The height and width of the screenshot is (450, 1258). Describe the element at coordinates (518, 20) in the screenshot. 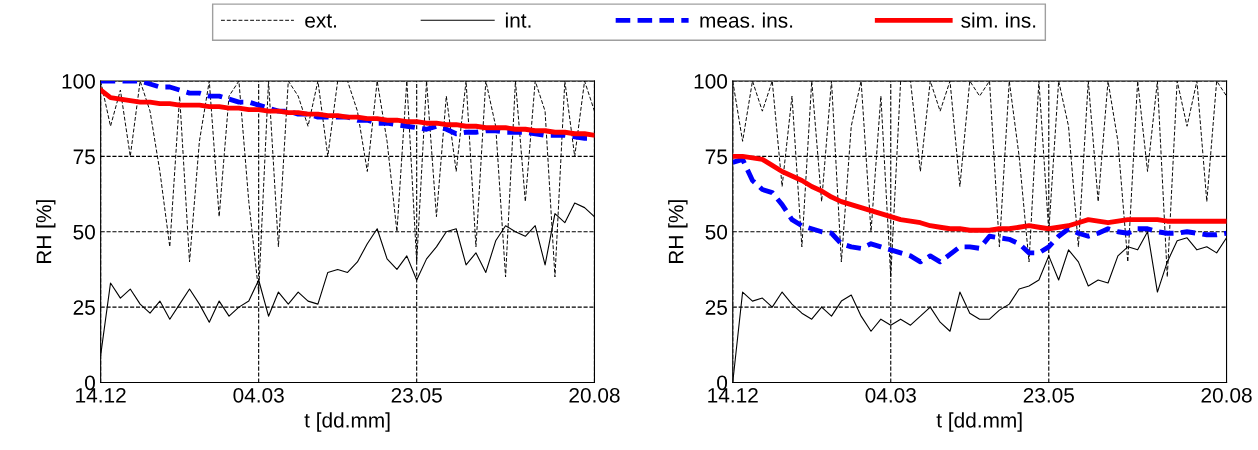

I see `legend-label: int.` at that location.